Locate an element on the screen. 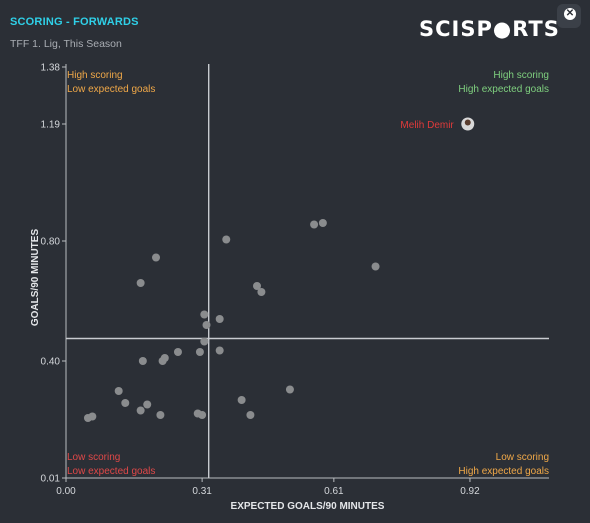  y-axis-label: GOALS/90 MINUTES is located at coordinates (35, 278).